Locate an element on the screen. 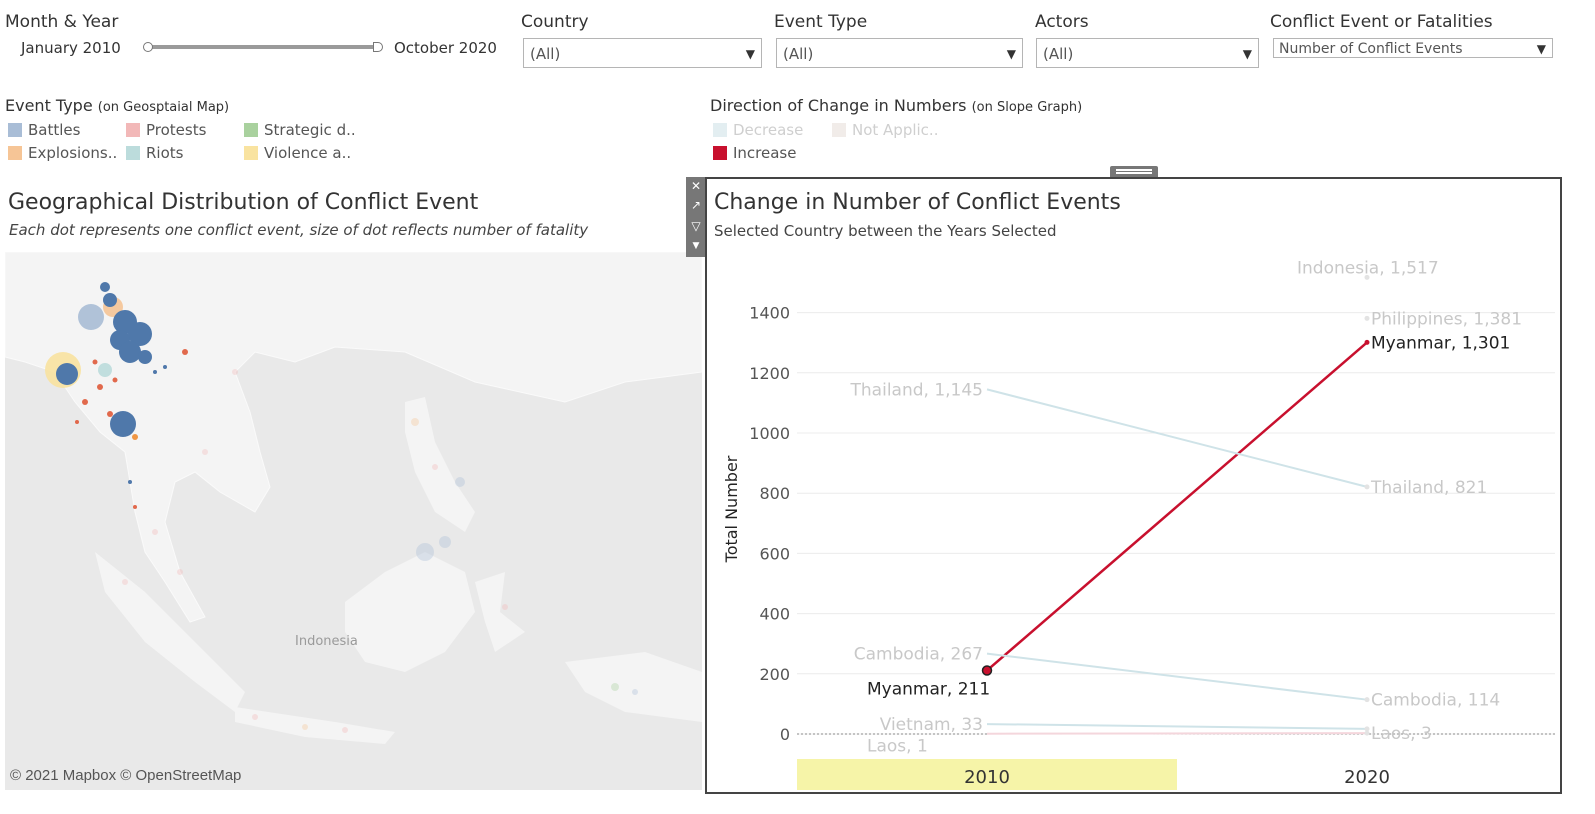 The height and width of the screenshot is (814, 1595). legend-title-text: Direction of Change in Numbers is located at coordinates (838, 105).